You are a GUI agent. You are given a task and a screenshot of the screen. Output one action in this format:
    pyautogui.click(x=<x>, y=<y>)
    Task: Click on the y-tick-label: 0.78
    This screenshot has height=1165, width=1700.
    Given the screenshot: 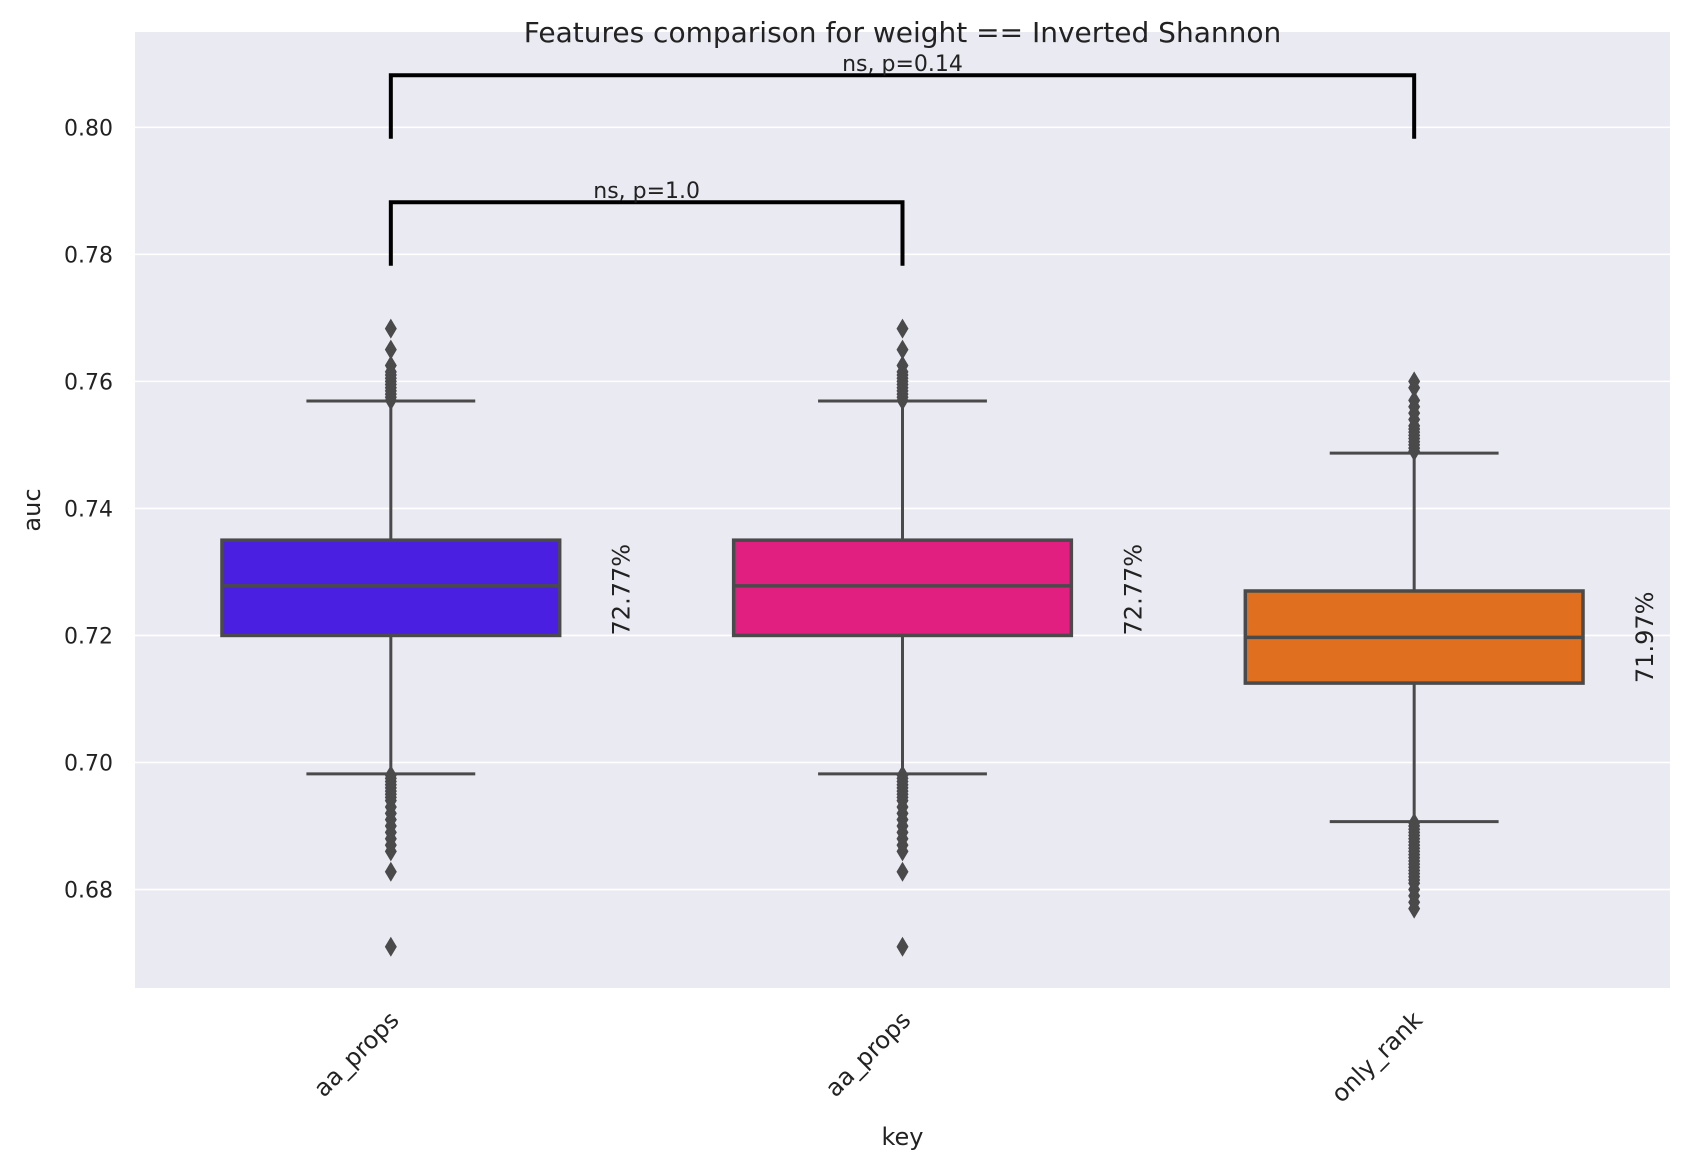 What is the action you would take?
    pyautogui.click(x=88, y=255)
    